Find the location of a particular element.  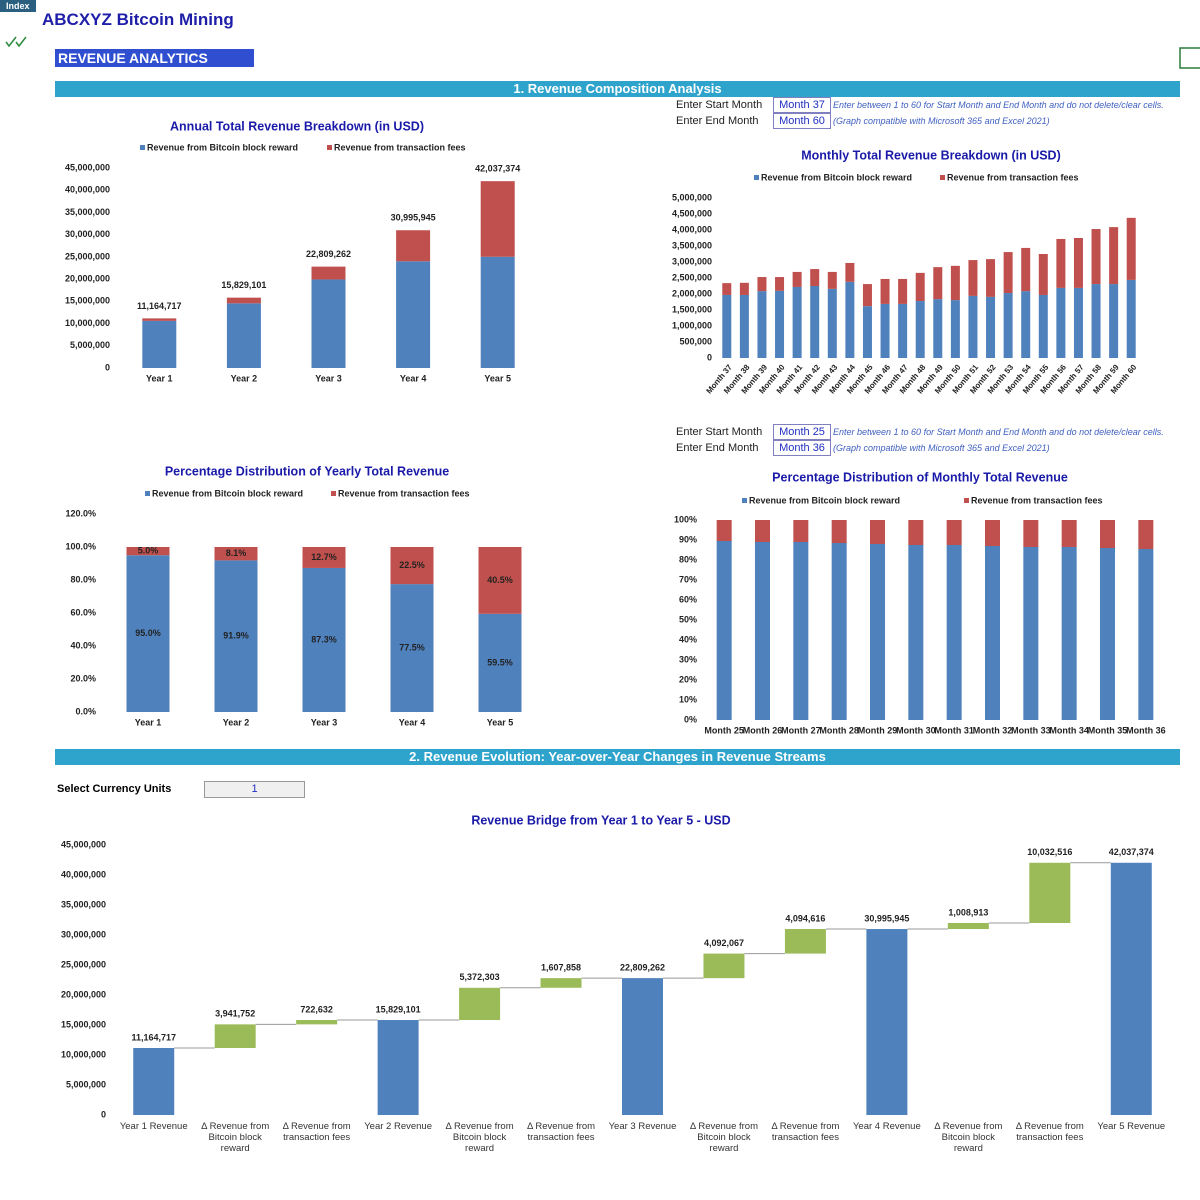

x-tick-label: Year 1 Revenue is located at coordinates (153, 1126).